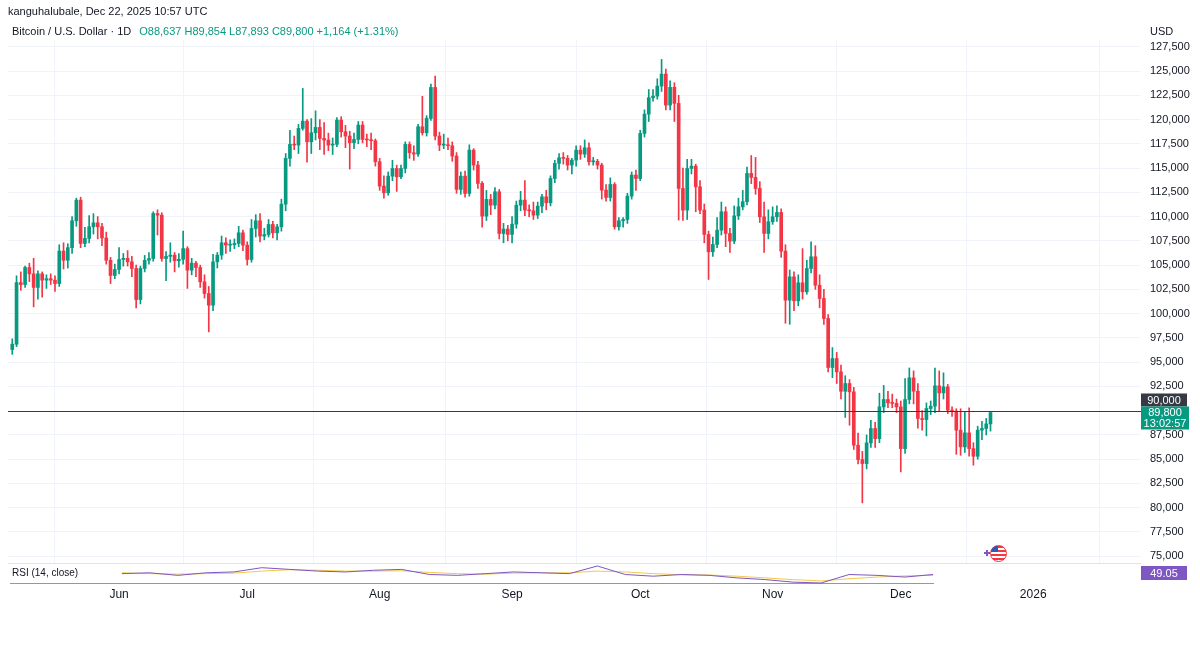 The width and height of the screenshot is (1200, 647). Describe the element at coordinates (269, 31) in the screenshot. I see `chart-subtitle: O88,637 H89,854 L87,893 C89,800 +1,164 (+1.31%)` at that location.